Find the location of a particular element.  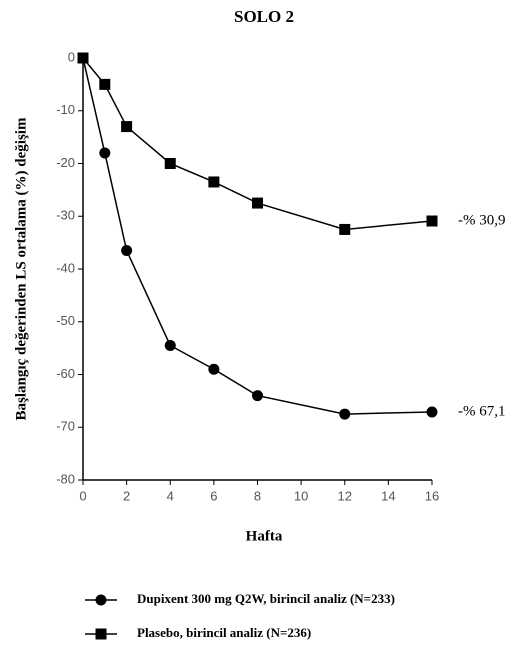

y-tick-label: -40 is located at coordinates (65, 267).